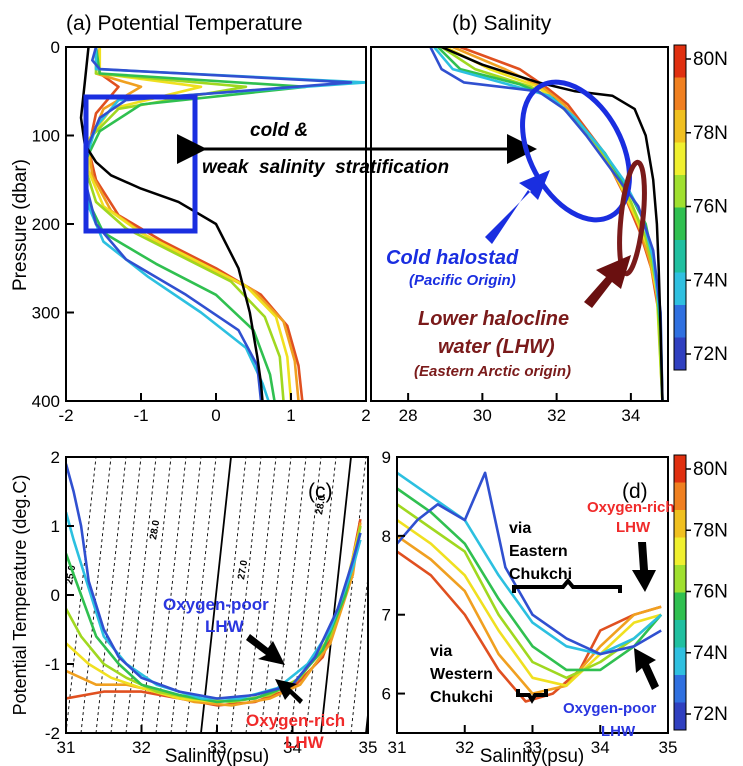 Image resolution: width=743 pixels, height=766 pixels. I want to click on panel-c-series, so click(214, 585).